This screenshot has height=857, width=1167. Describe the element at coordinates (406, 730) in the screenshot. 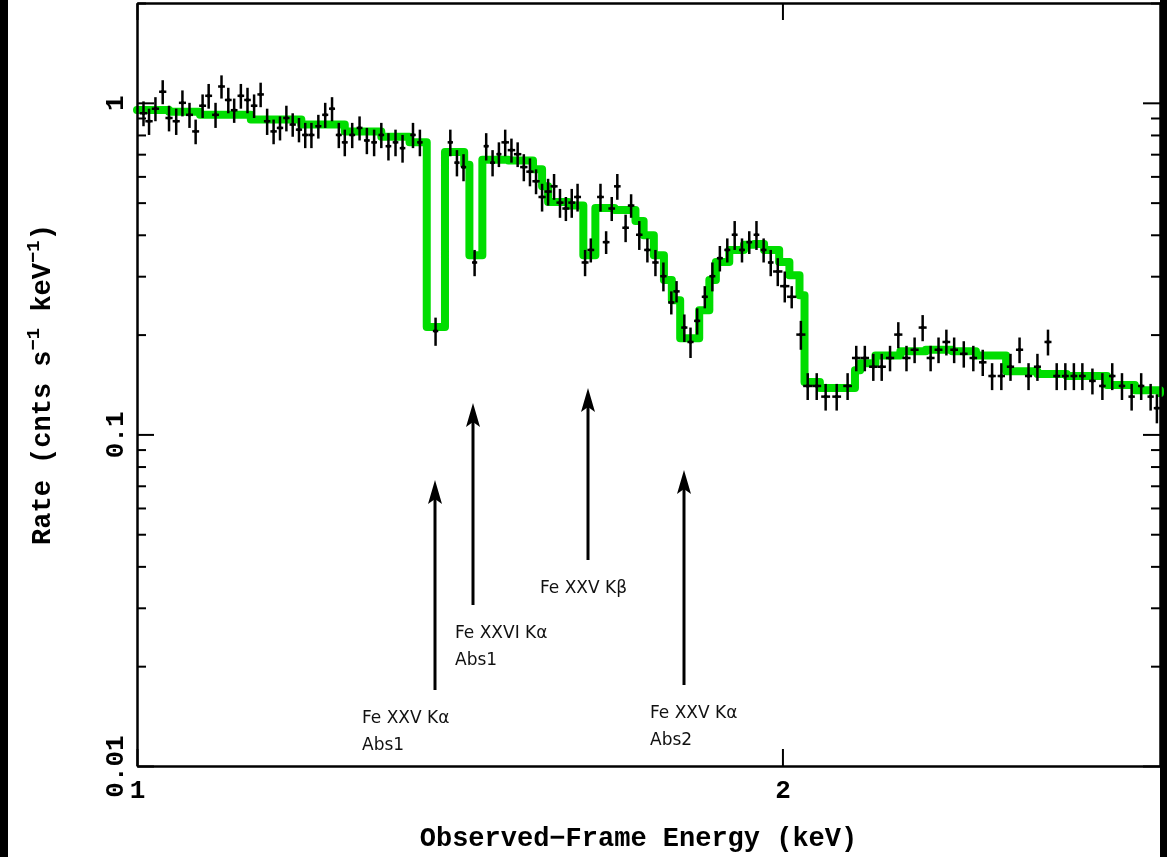

I see `annotation: Fe XXV Kα Abs1` at that location.